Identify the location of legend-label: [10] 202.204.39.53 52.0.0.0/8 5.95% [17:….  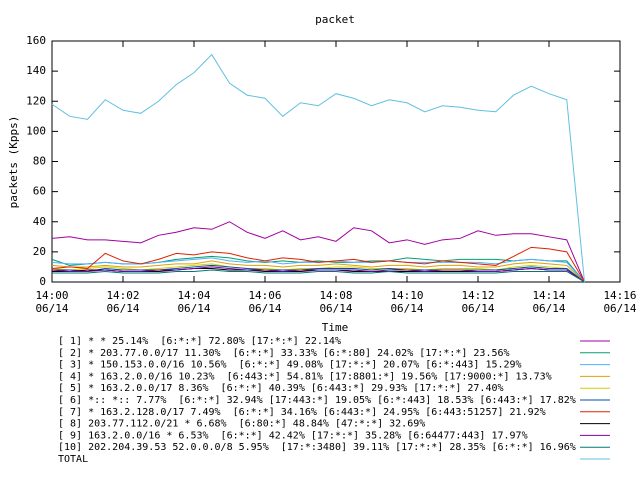
(317, 447).